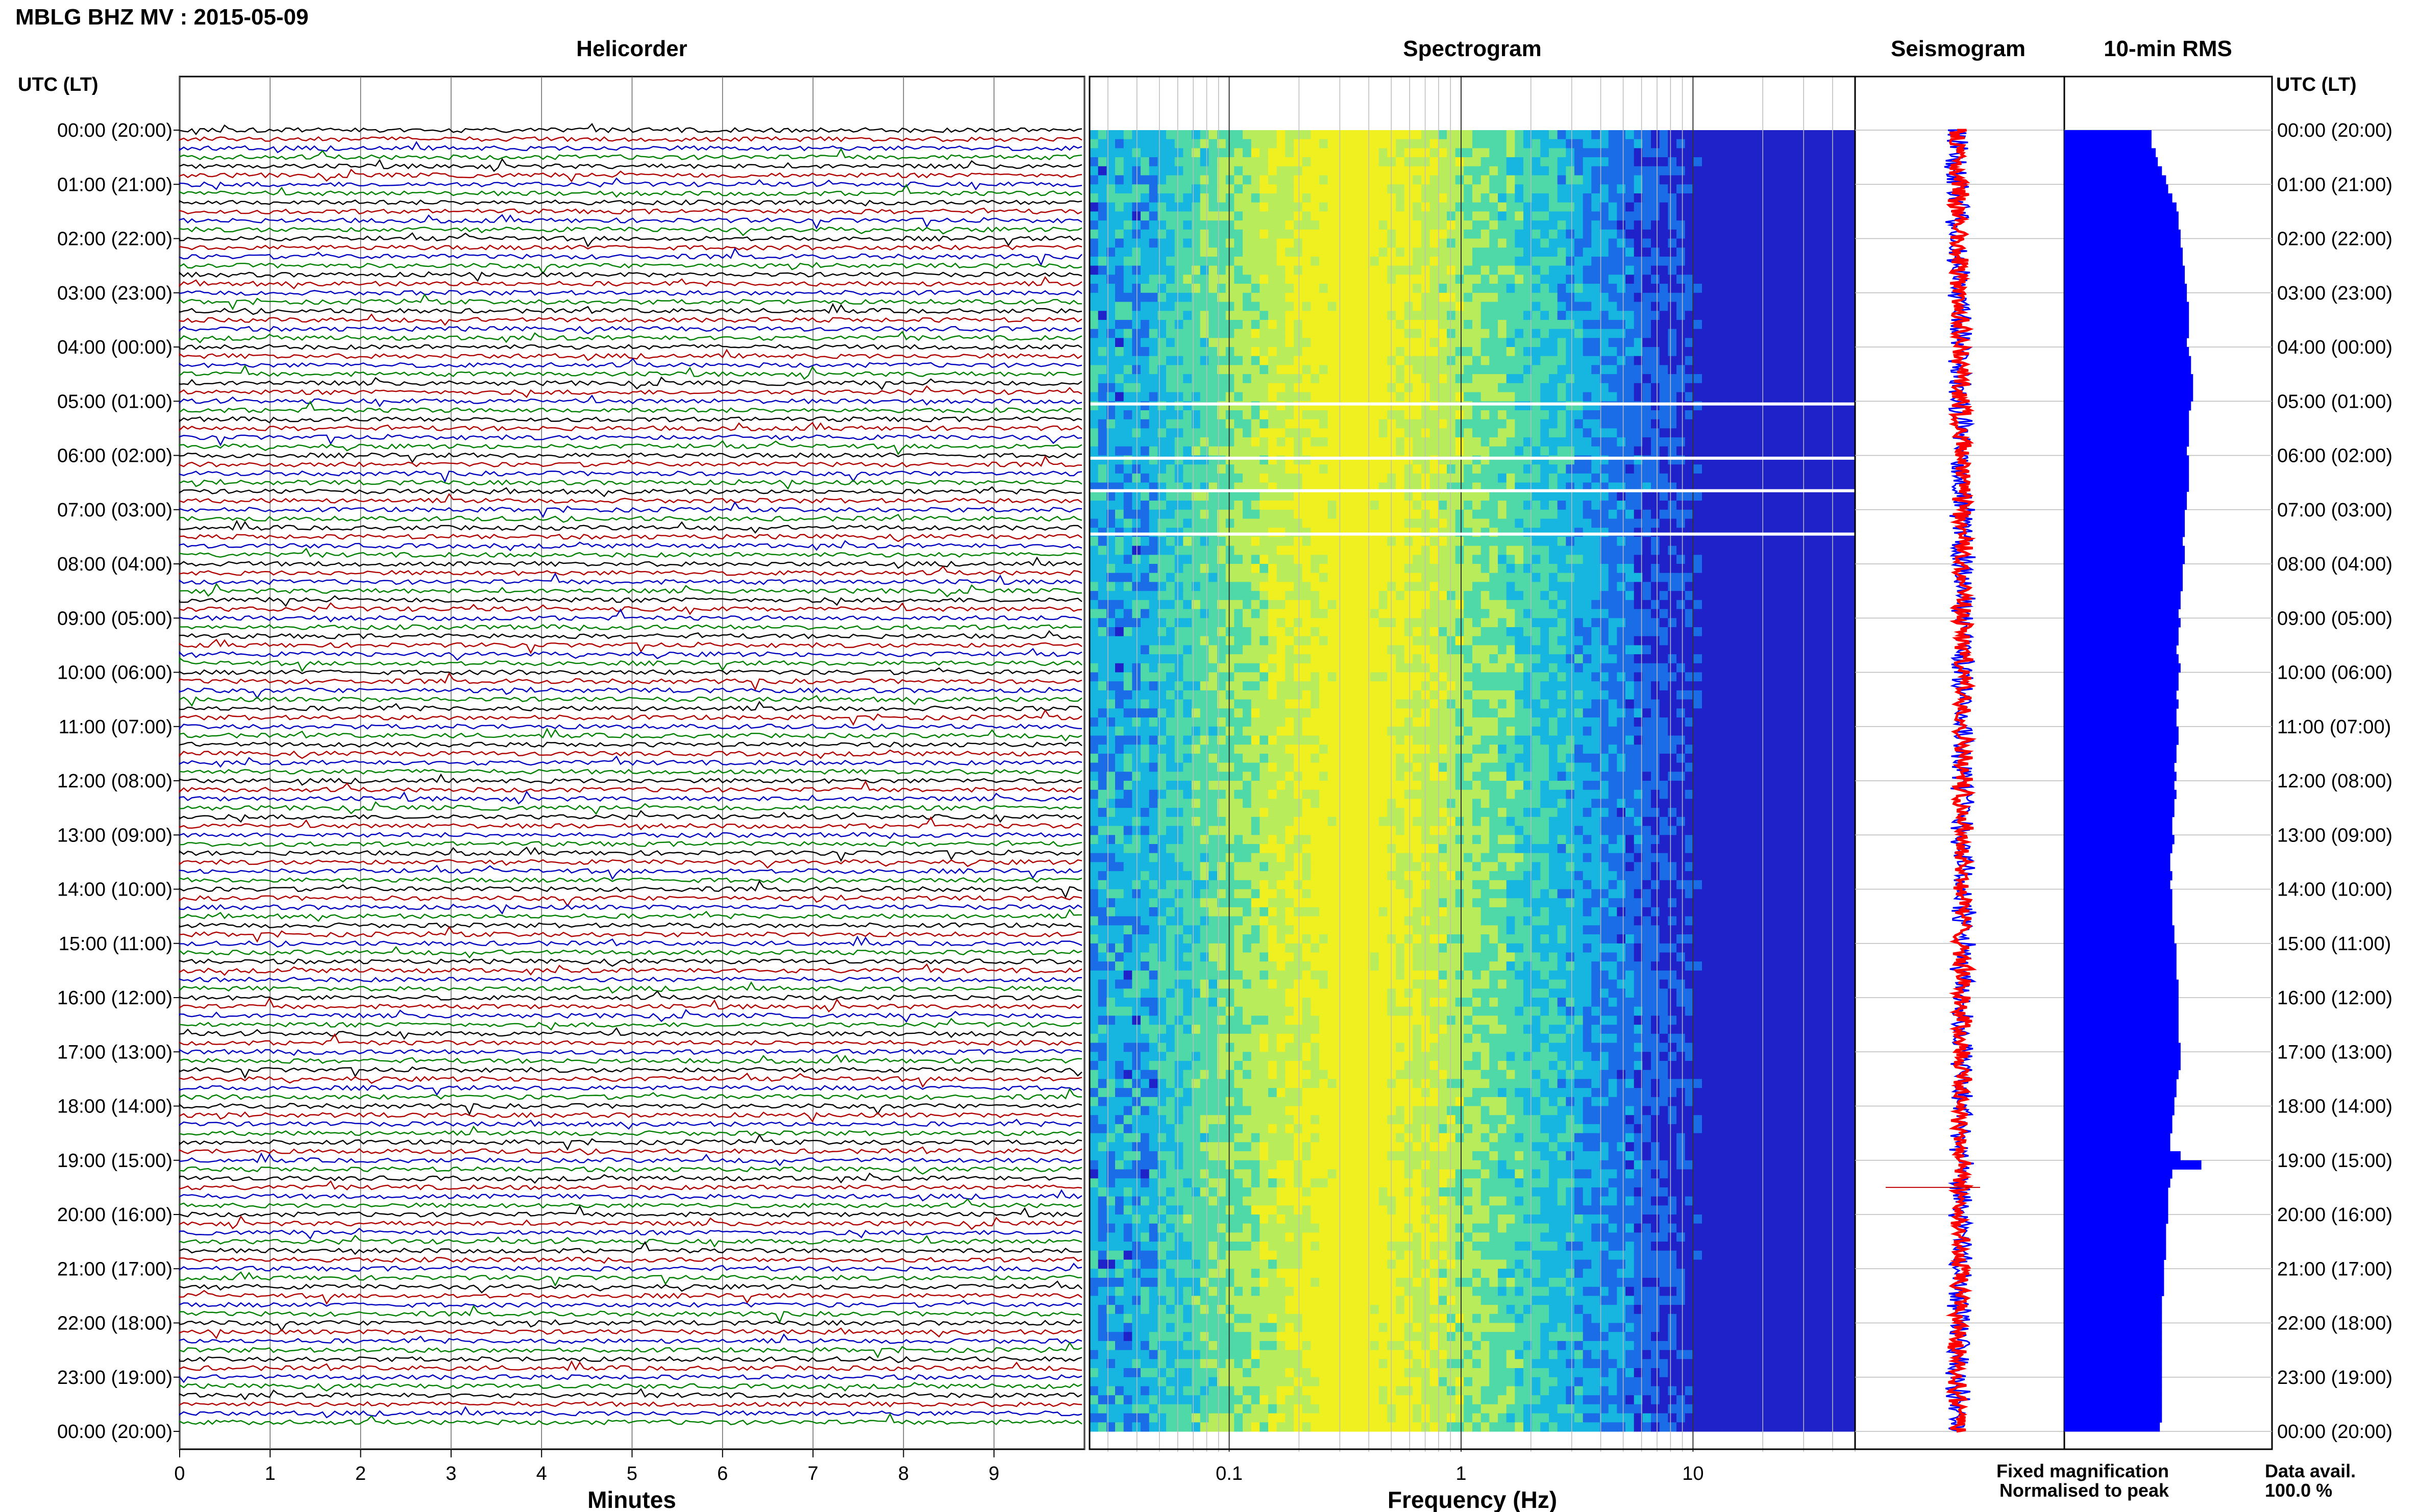  What do you see at coordinates (162, 17) in the screenshot?
I see `station-title: MBLG BHZ MV : 2015-05-09` at bounding box center [162, 17].